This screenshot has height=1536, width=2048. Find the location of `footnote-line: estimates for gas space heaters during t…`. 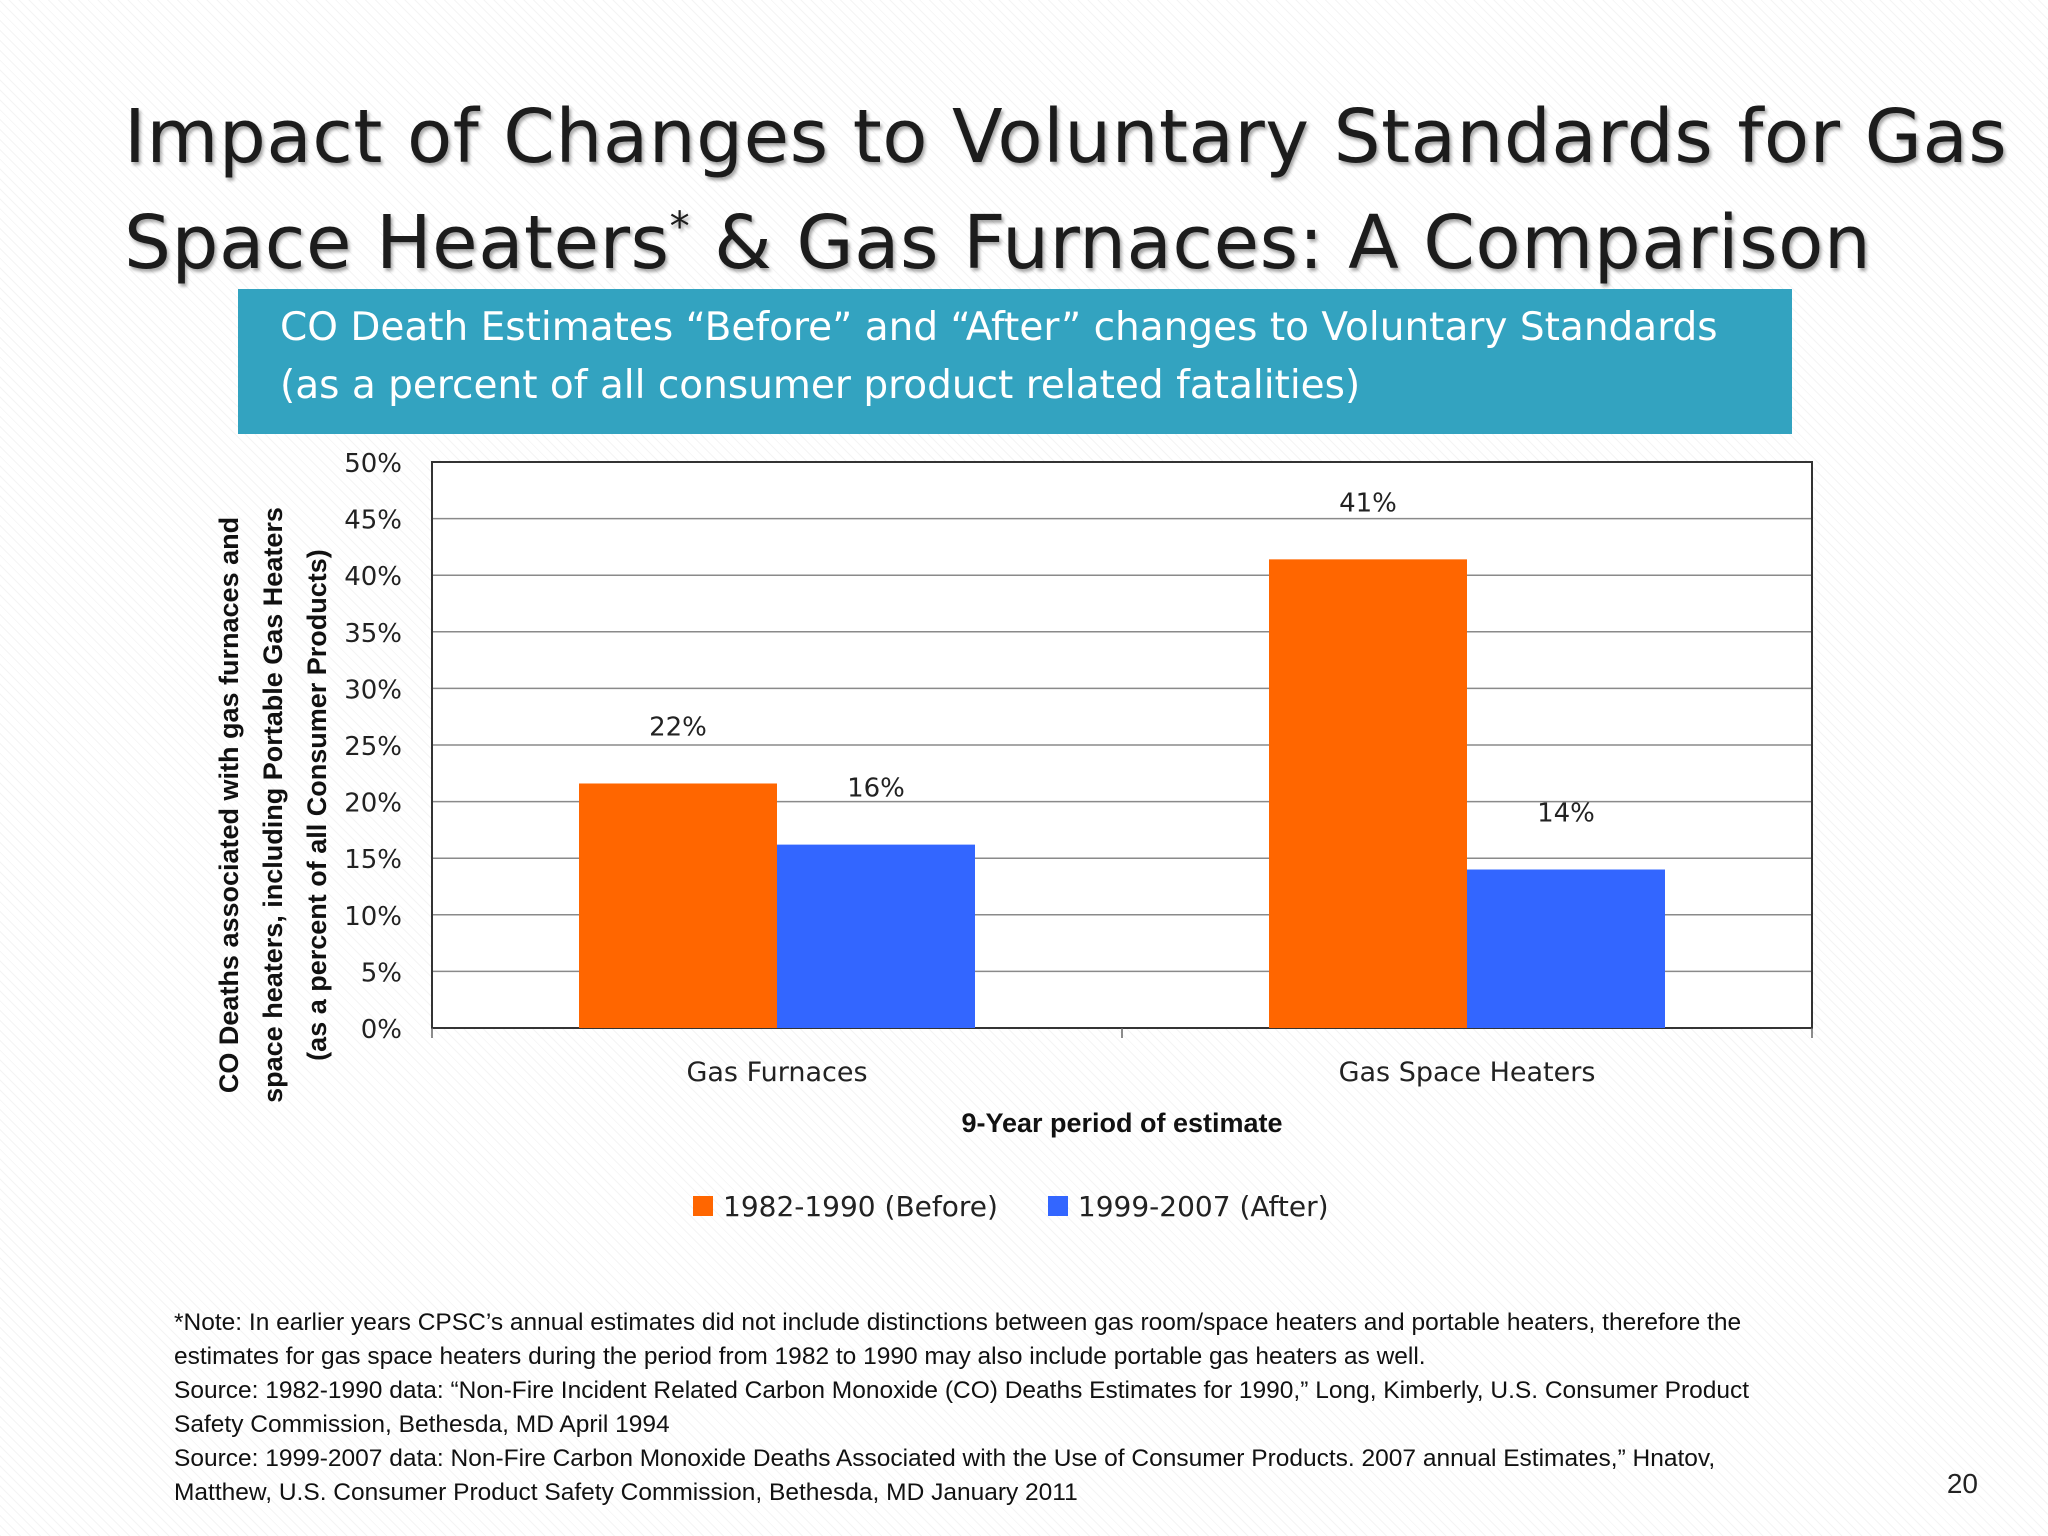

footnote-line: estimates for gas space heaters during t… is located at coordinates (800, 1356).